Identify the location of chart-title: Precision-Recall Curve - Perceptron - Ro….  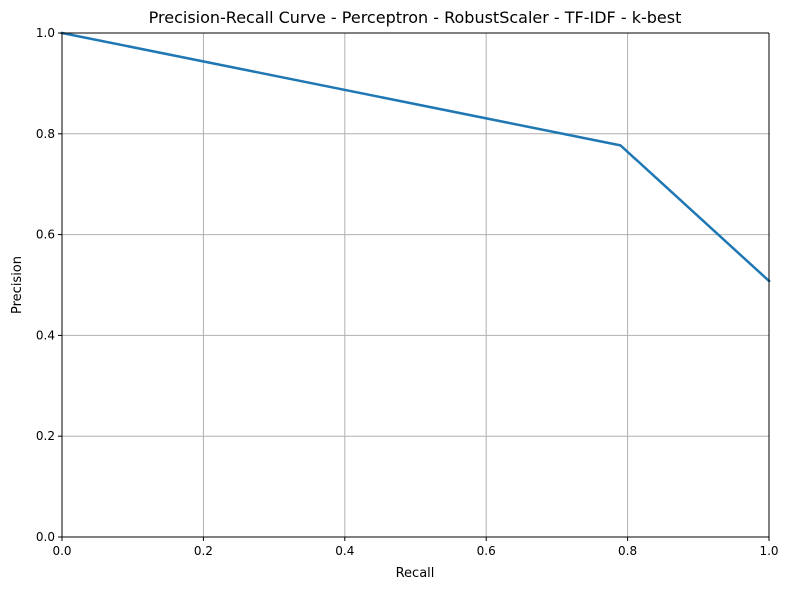
(415, 17).